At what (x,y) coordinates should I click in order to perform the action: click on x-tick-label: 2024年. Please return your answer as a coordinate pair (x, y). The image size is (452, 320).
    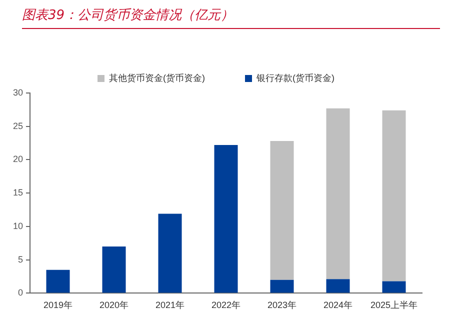
    Looking at the image, I should click on (338, 305).